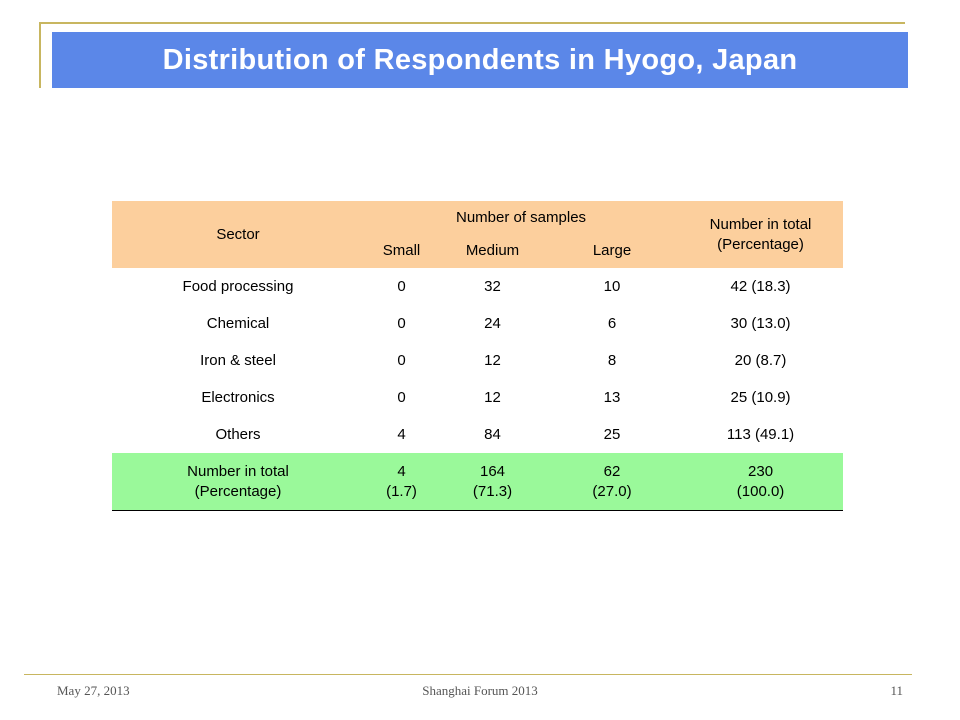 Image resolution: width=960 pixels, height=720 pixels. Describe the element at coordinates (238, 286) in the screenshot. I see `cell-sector: Food processing` at that location.